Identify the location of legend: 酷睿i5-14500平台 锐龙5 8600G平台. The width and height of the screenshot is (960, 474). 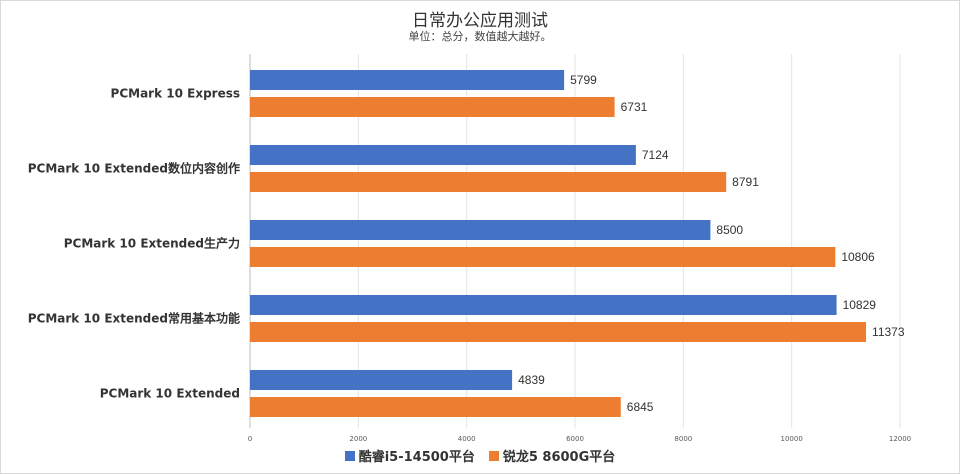
(480, 455).